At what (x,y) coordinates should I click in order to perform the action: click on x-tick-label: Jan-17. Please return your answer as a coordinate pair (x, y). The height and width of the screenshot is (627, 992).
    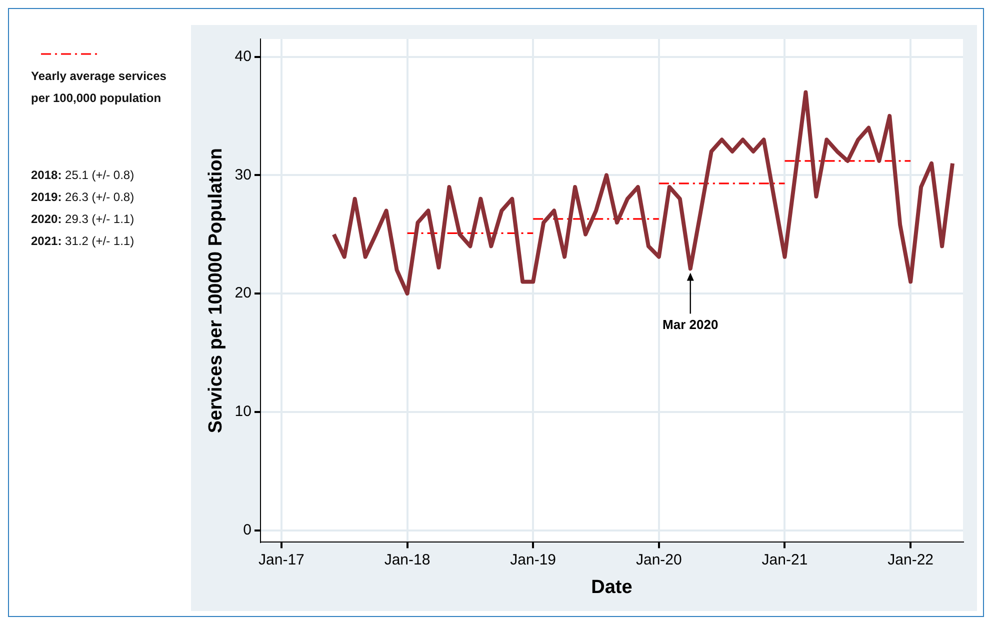
    Looking at the image, I should click on (281, 559).